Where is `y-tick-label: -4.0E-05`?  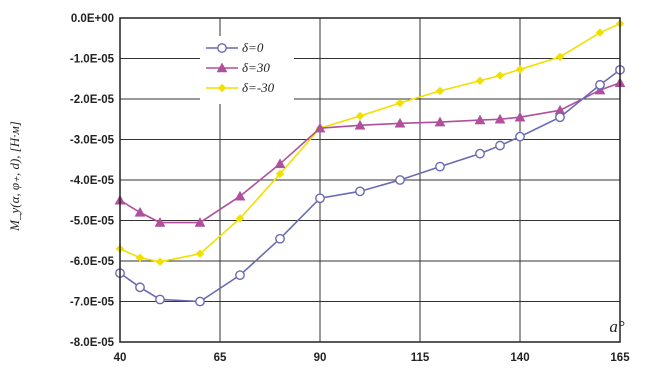
y-tick-label: -4.0E-05 is located at coordinates (92, 181).